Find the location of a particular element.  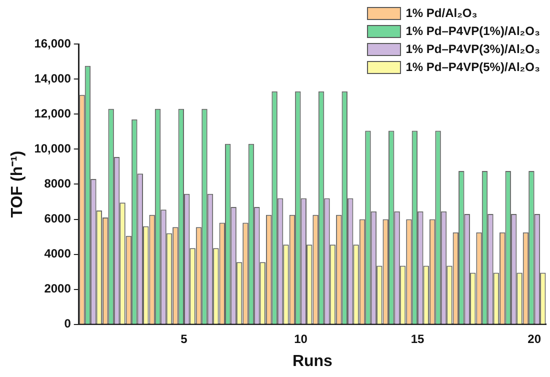

y-tick-label: 8000 is located at coordinates (58, 183).